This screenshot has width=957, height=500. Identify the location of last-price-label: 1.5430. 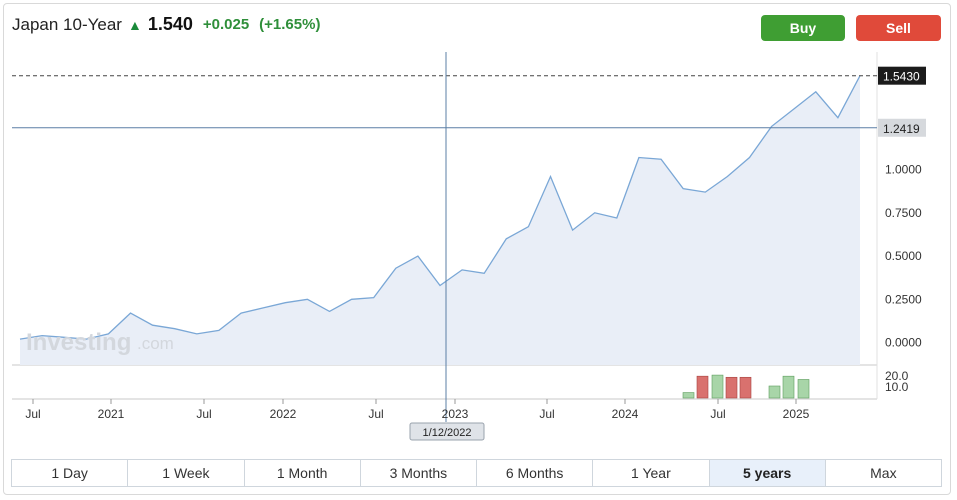
(901, 77).